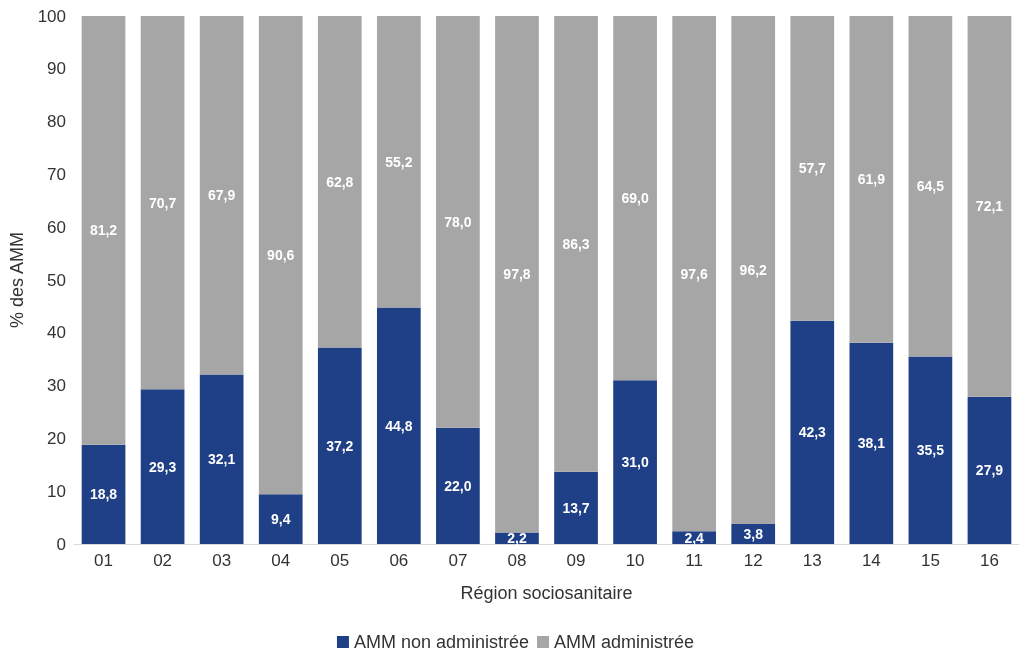 This screenshot has width=1031, height=662. I want to click on y-tick-label: 80, so click(56, 122).